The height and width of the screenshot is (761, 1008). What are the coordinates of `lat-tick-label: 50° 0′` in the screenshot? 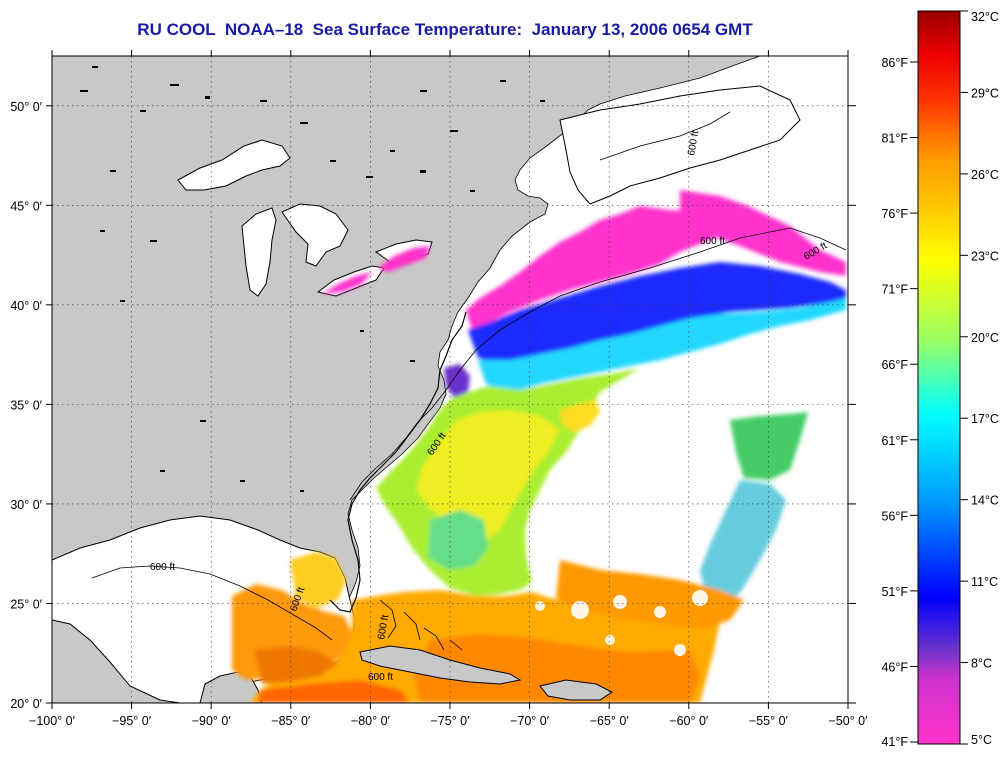 It's located at (26, 107).